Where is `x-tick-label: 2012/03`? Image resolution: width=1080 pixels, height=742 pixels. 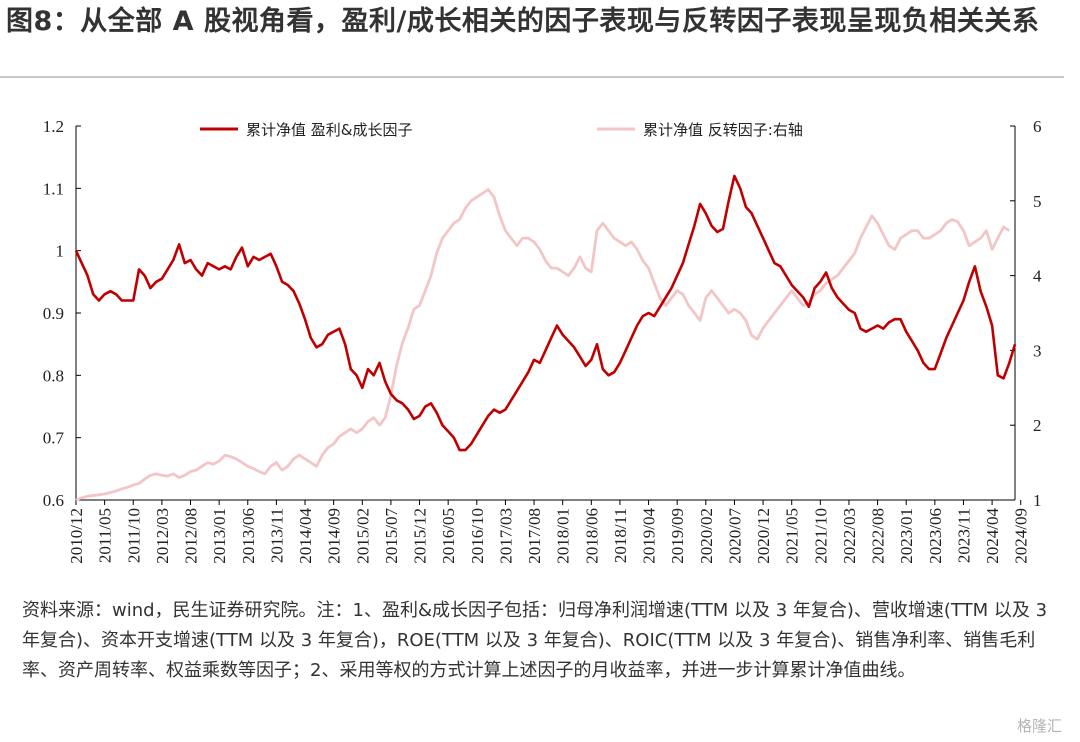
x-tick-label: 2012/03 is located at coordinates (162, 536).